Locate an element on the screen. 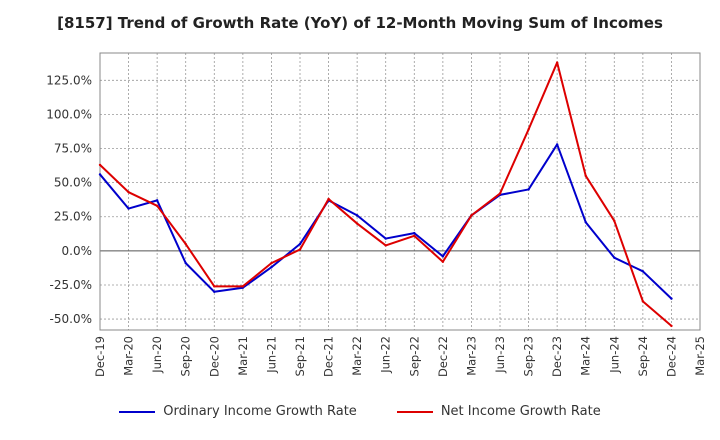 Image resolution: width=720 pixels, height=440 pixels. y-tick-label: 25.0% is located at coordinates (73, 217).